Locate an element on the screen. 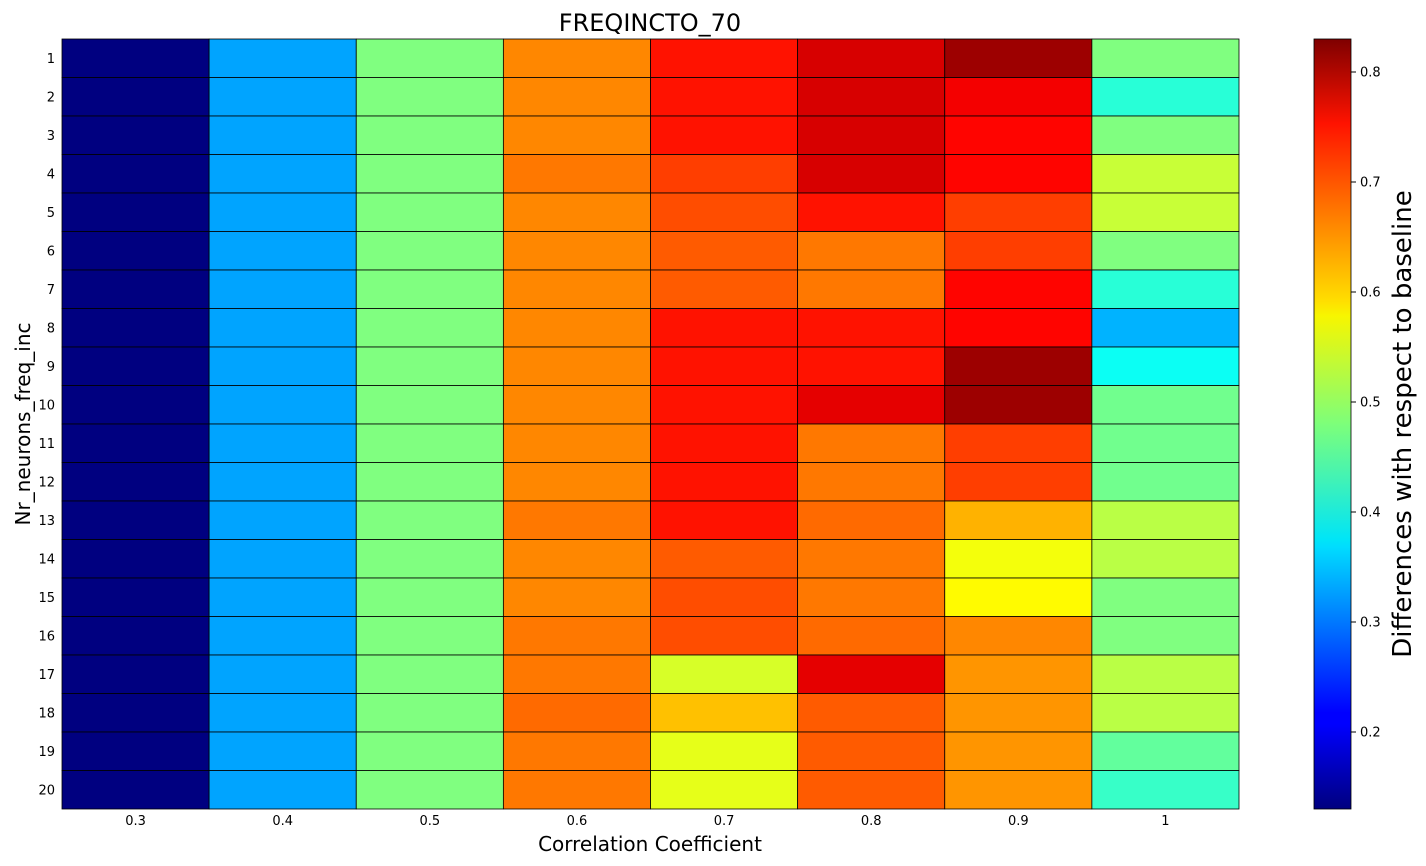 The height and width of the screenshot is (866, 1426). x-axis-ticks: 0.3 0.4 0.5 0.6 0.7 0.8 0.9 1 is located at coordinates (647, 821).